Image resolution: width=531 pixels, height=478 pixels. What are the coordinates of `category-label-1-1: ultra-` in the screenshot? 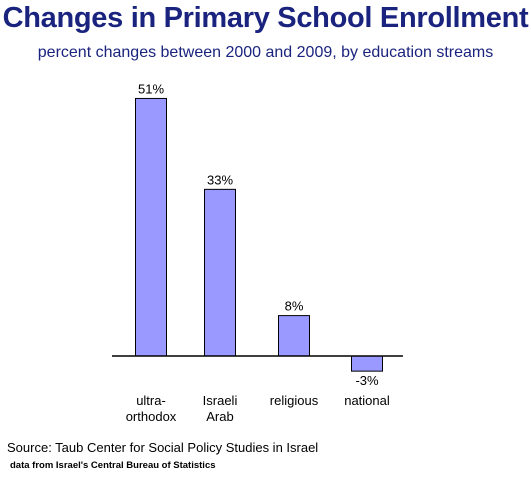 It's located at (151, 400).